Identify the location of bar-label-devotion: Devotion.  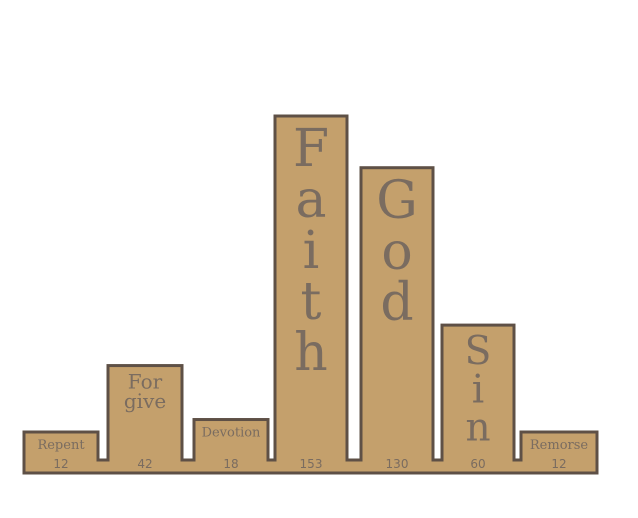
(231, 433).